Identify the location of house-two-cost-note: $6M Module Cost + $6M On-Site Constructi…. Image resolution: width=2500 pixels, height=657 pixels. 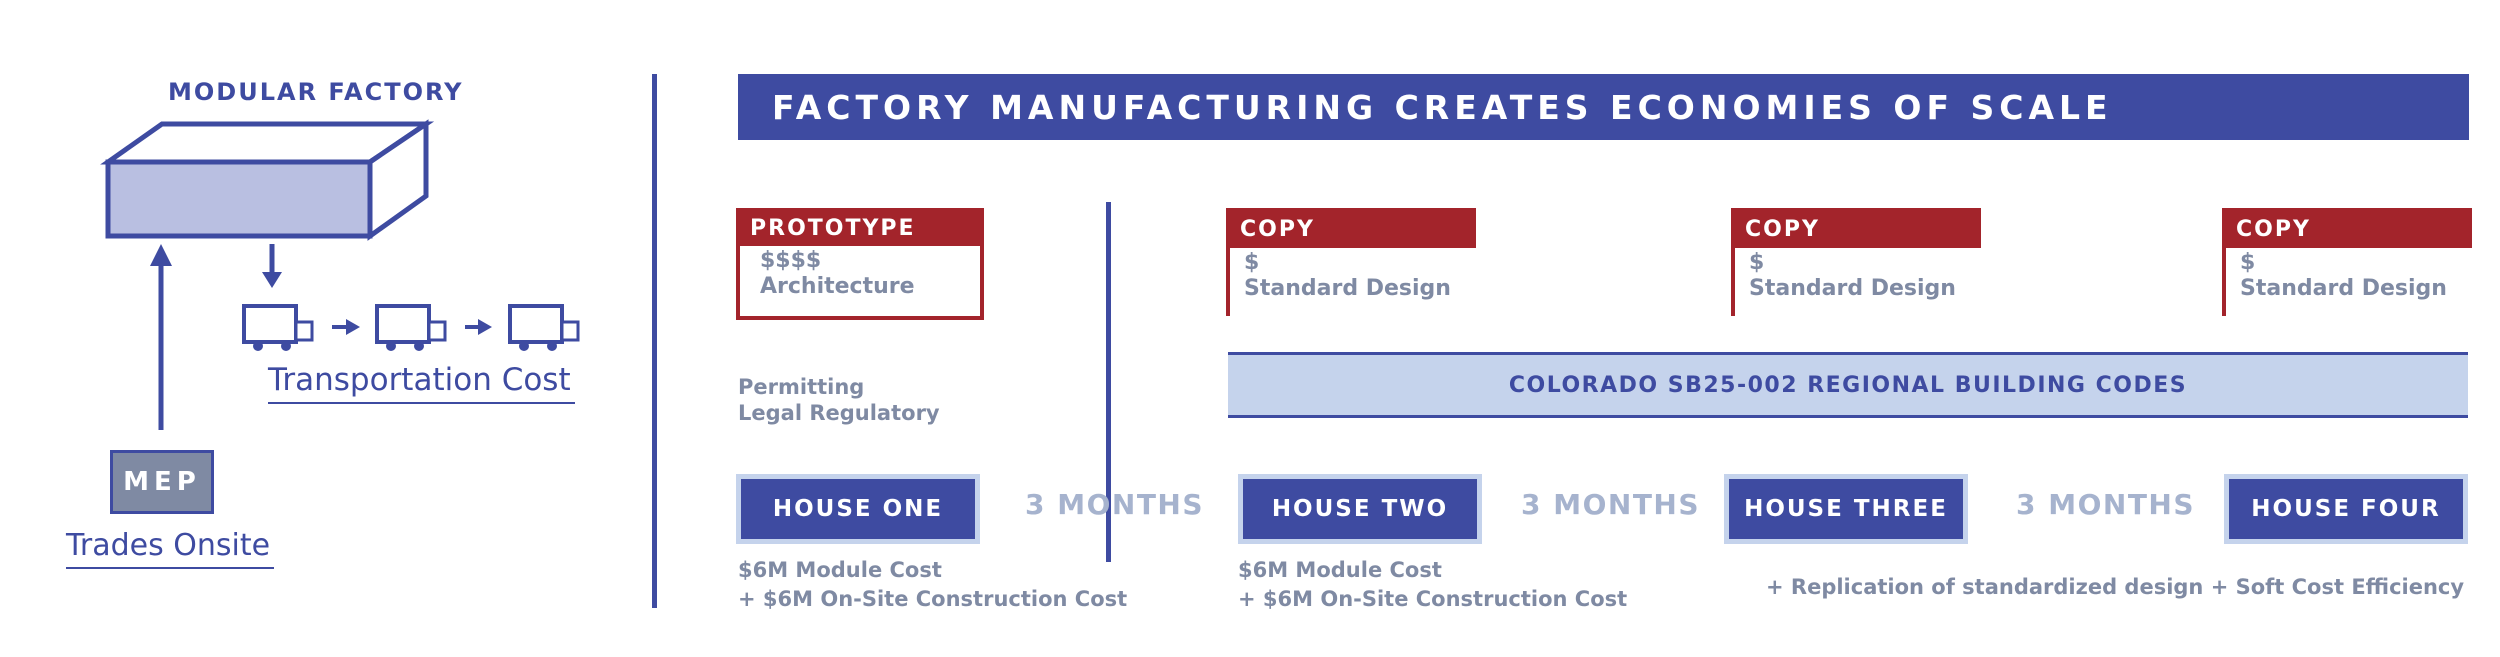
(1432, 585).